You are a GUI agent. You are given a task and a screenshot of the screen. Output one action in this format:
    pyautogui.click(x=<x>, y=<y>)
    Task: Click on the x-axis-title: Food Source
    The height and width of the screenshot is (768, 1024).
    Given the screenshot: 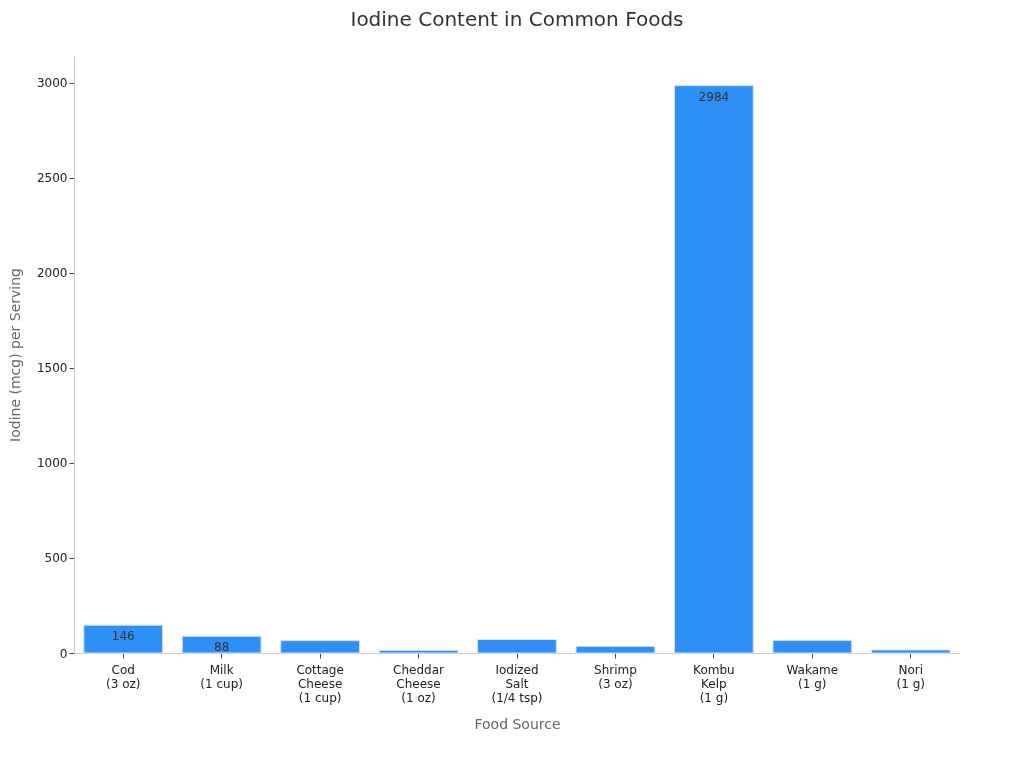 What is the action you would take?
    pyautogui.click(x=517, y=723)
    